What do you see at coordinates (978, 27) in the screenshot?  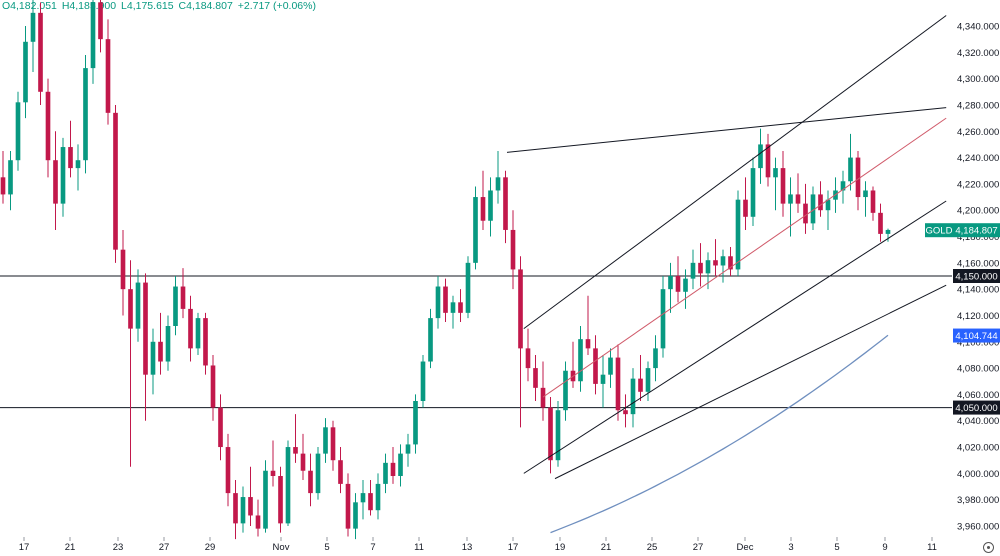 I see `y-tick-label: 4,340.000` at bounding box center [978, 27].